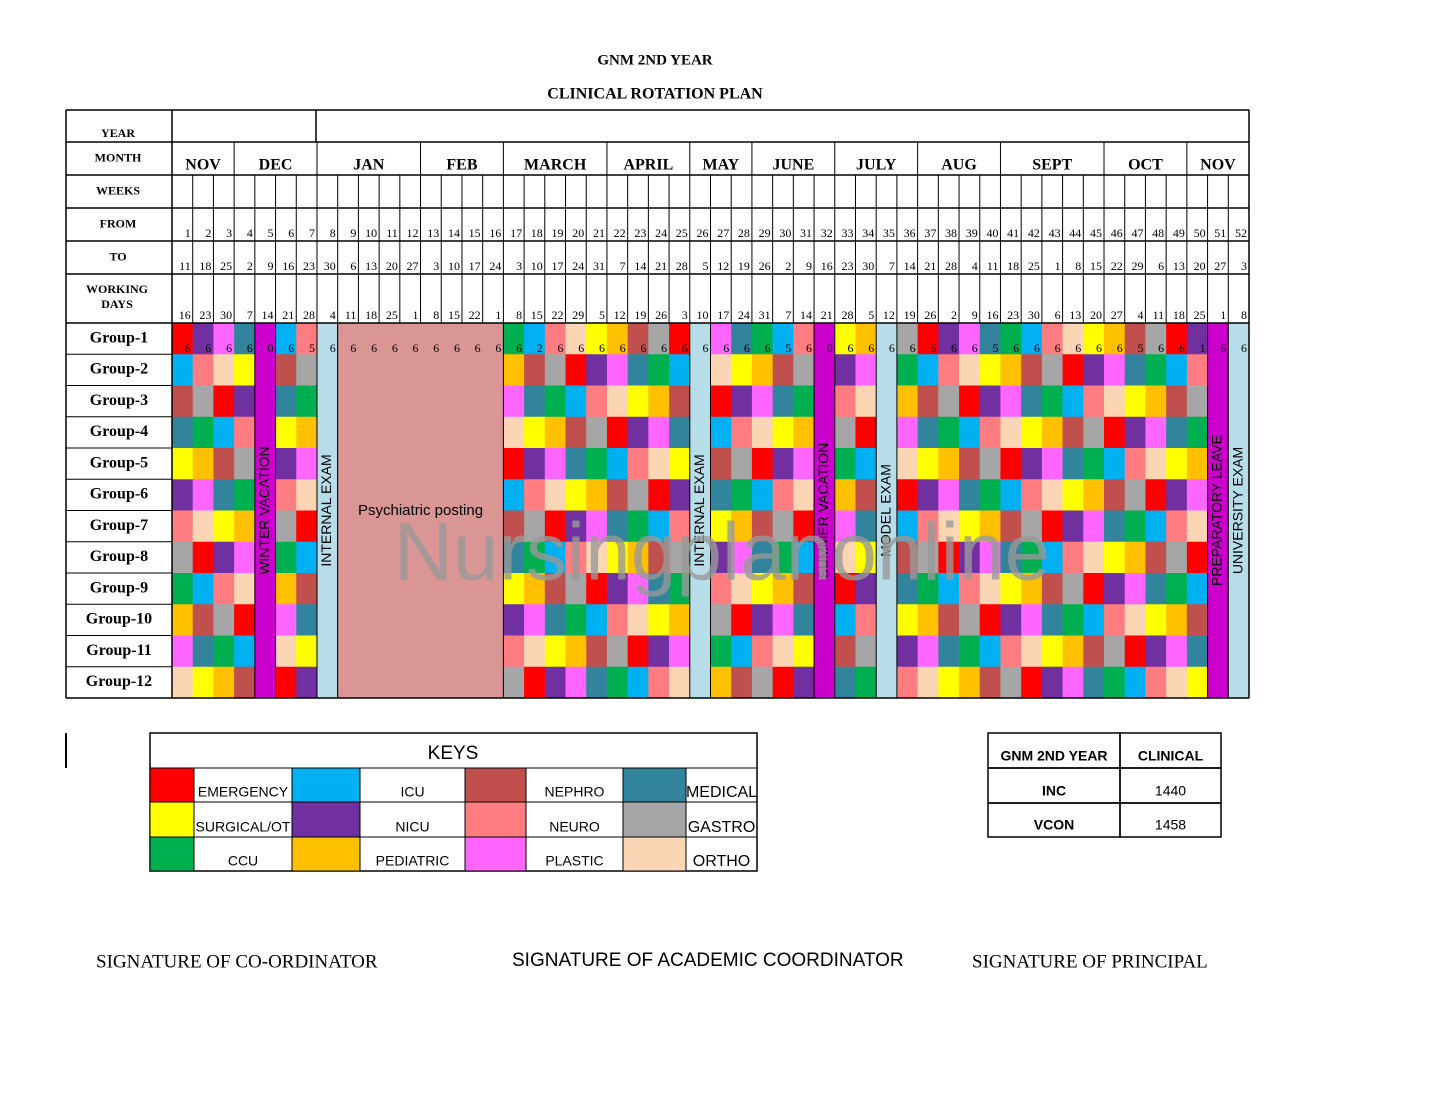 This screenshot has height=1117, width=1445. Describe the element at coordinates (723, 315) in the screenshot. I see `week-cell: 17` at that location.